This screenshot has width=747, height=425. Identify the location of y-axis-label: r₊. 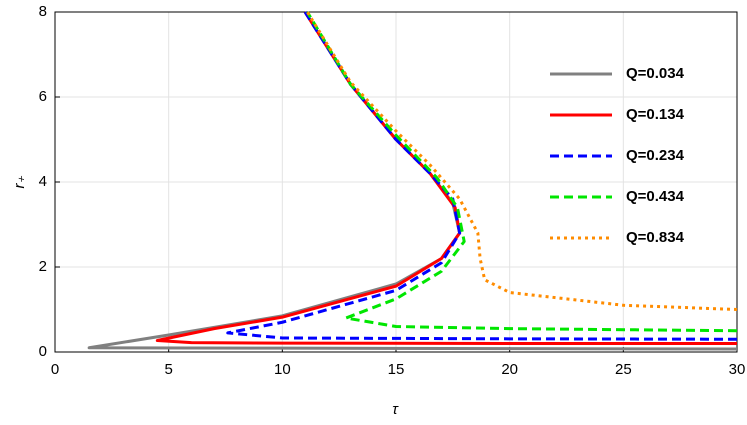
(19, 181).